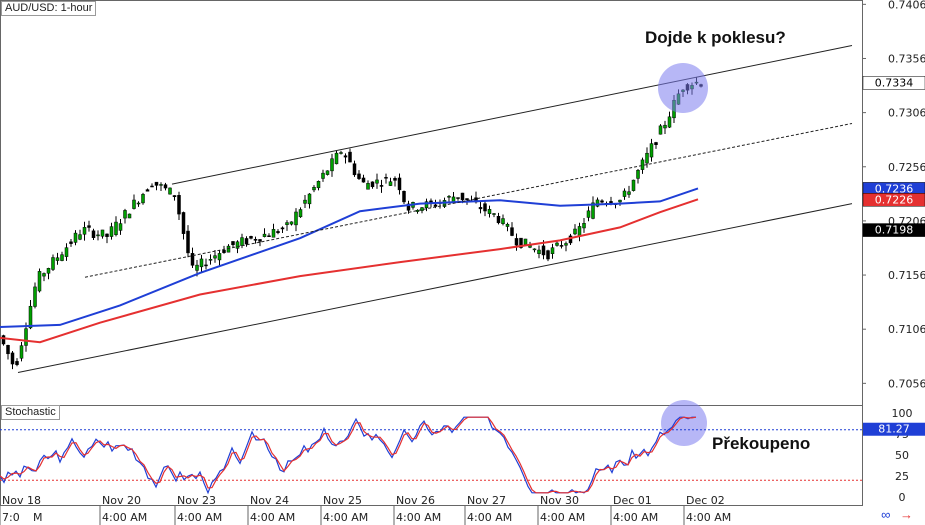  I want to click on y-tick-label: 0.7406, so click(906, 5).